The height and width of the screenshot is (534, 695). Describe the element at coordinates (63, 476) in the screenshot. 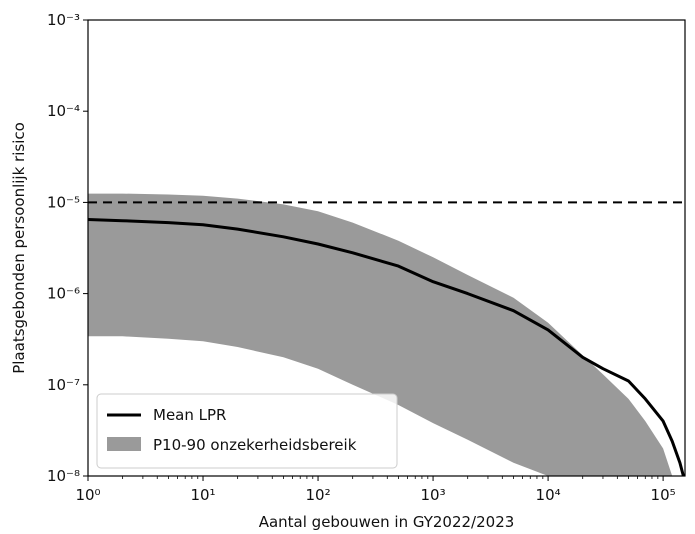

I see `y-tick-label: 10⁻⁸` at that location.